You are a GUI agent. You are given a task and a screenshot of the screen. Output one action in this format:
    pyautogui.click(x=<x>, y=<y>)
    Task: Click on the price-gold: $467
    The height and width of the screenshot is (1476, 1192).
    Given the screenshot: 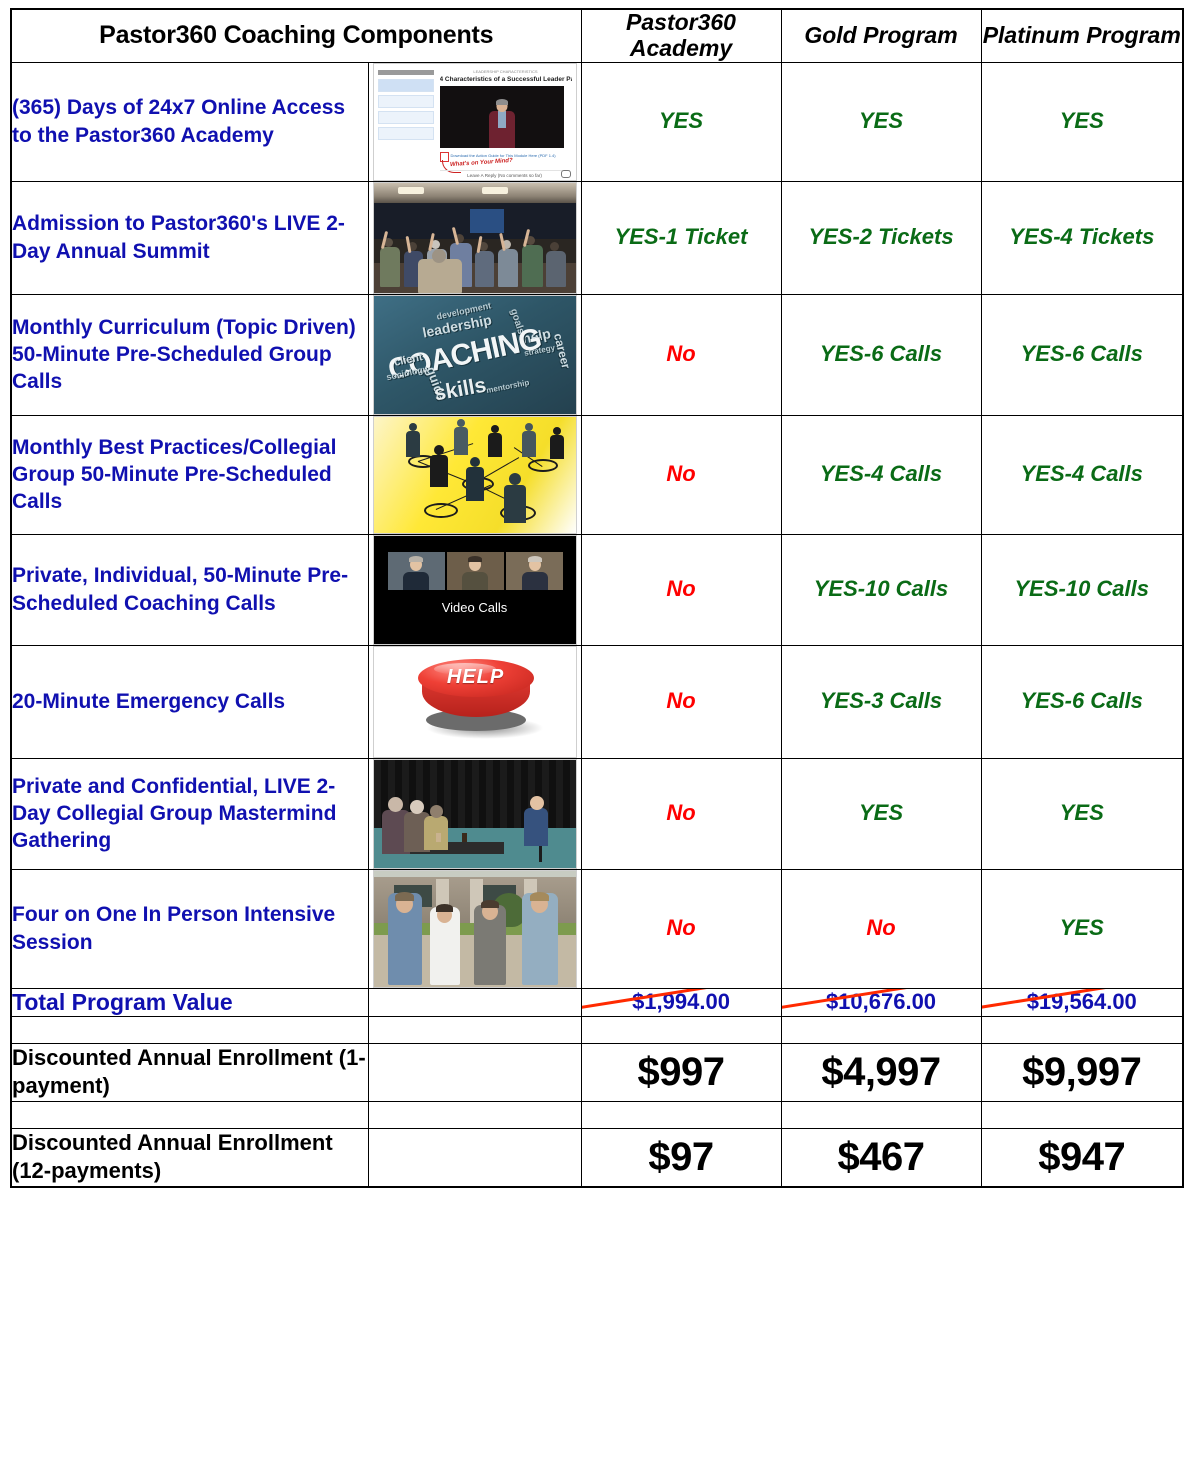 What is the action you would take?
    pyautogui.click(x=881, y=1157)
    